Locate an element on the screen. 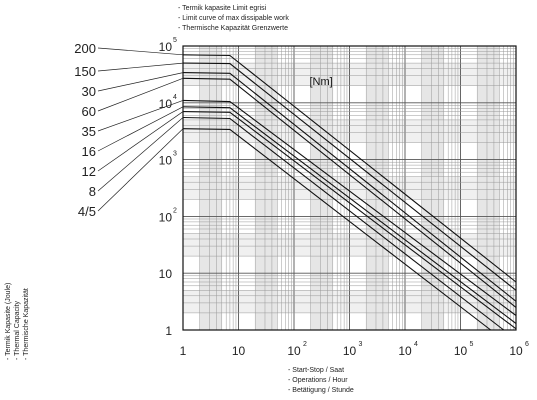 The image size is (537, 400). series-label-35: 35 is located at coordinates (89, 131).